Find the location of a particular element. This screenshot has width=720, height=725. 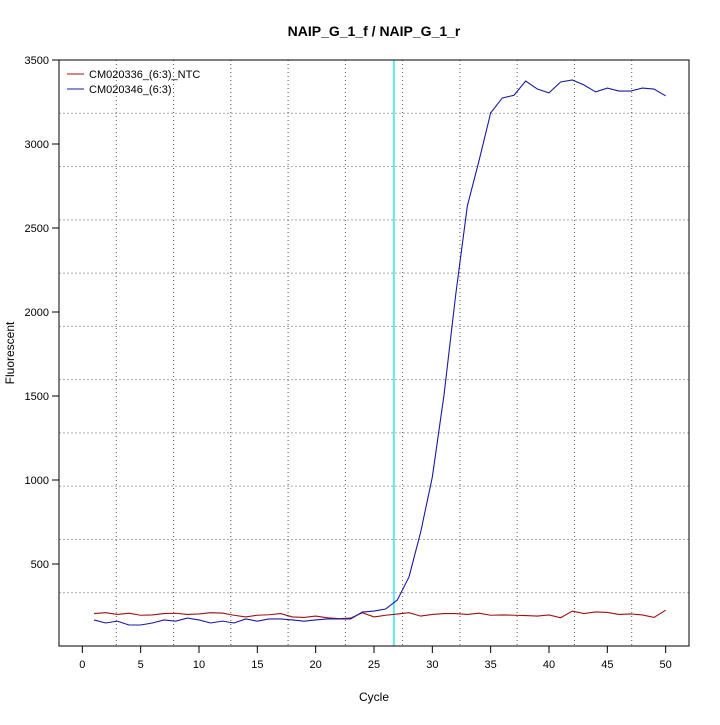

x-axis: 0 5 10 15 20 25 30 35 40 45 50 is located at coordinates (375, 658).